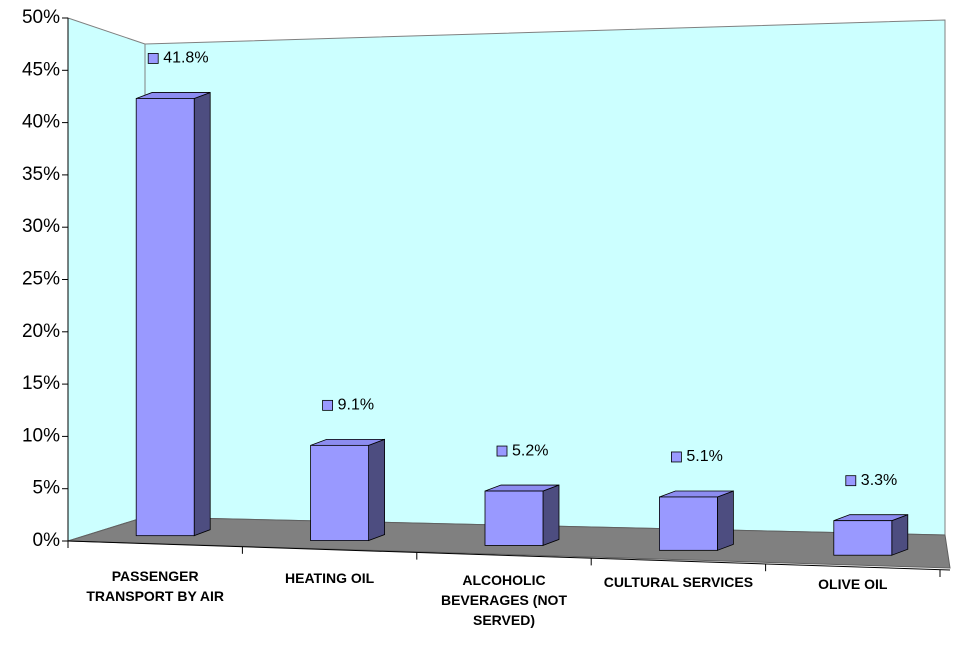 Image resolution: width=959 pixels, height=649 pixels. I want to click on y-tick-label: 30%, so click(41, 226).